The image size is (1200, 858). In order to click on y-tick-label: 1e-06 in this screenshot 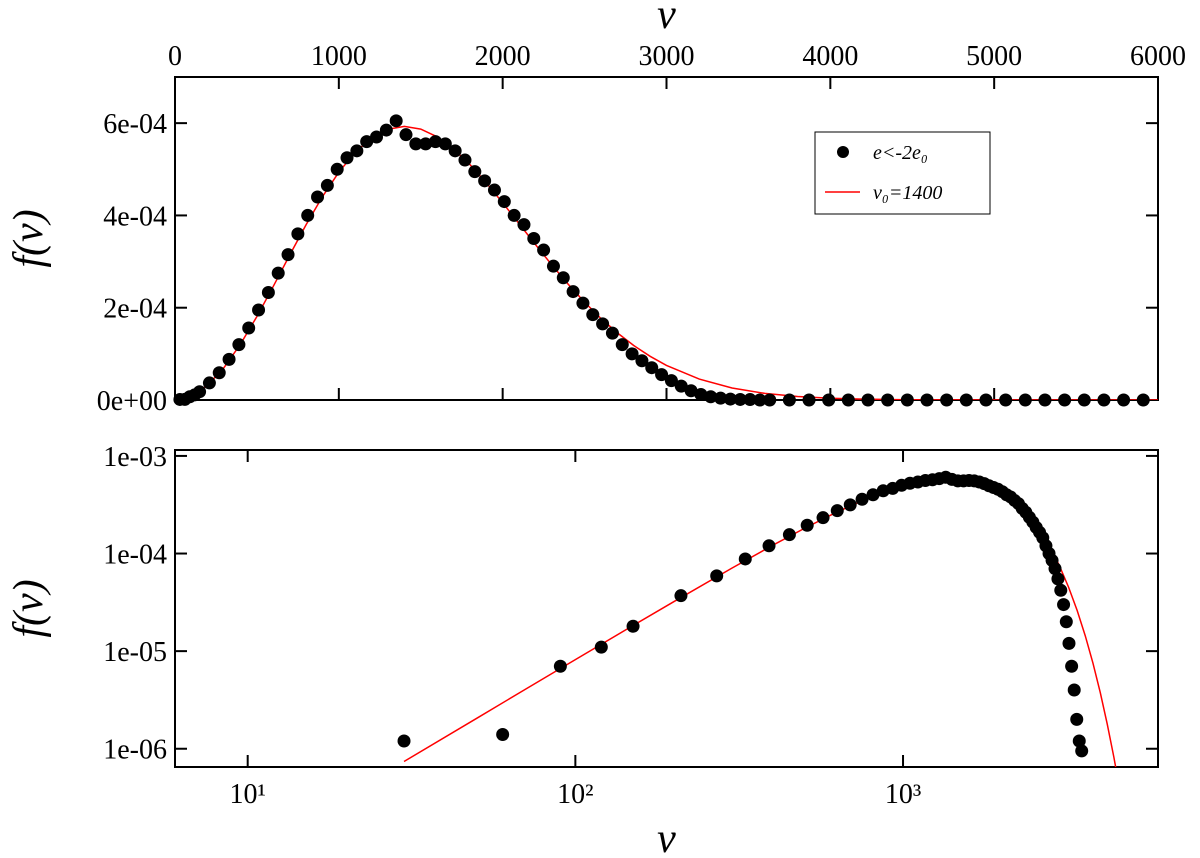, I will do `click(135, 750)`.